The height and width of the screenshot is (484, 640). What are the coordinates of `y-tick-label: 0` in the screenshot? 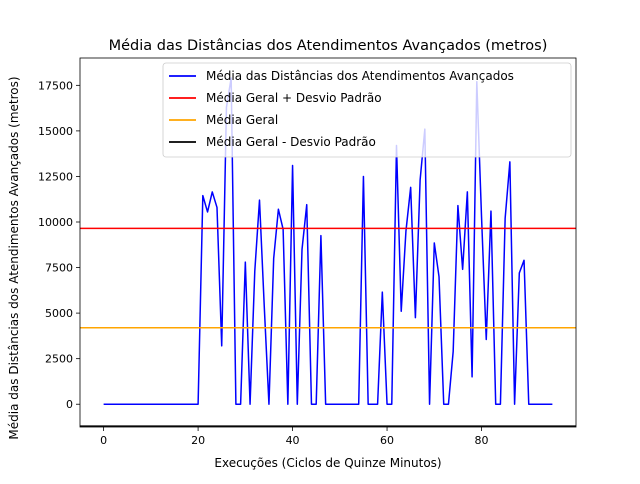 It's located at (69, 404).